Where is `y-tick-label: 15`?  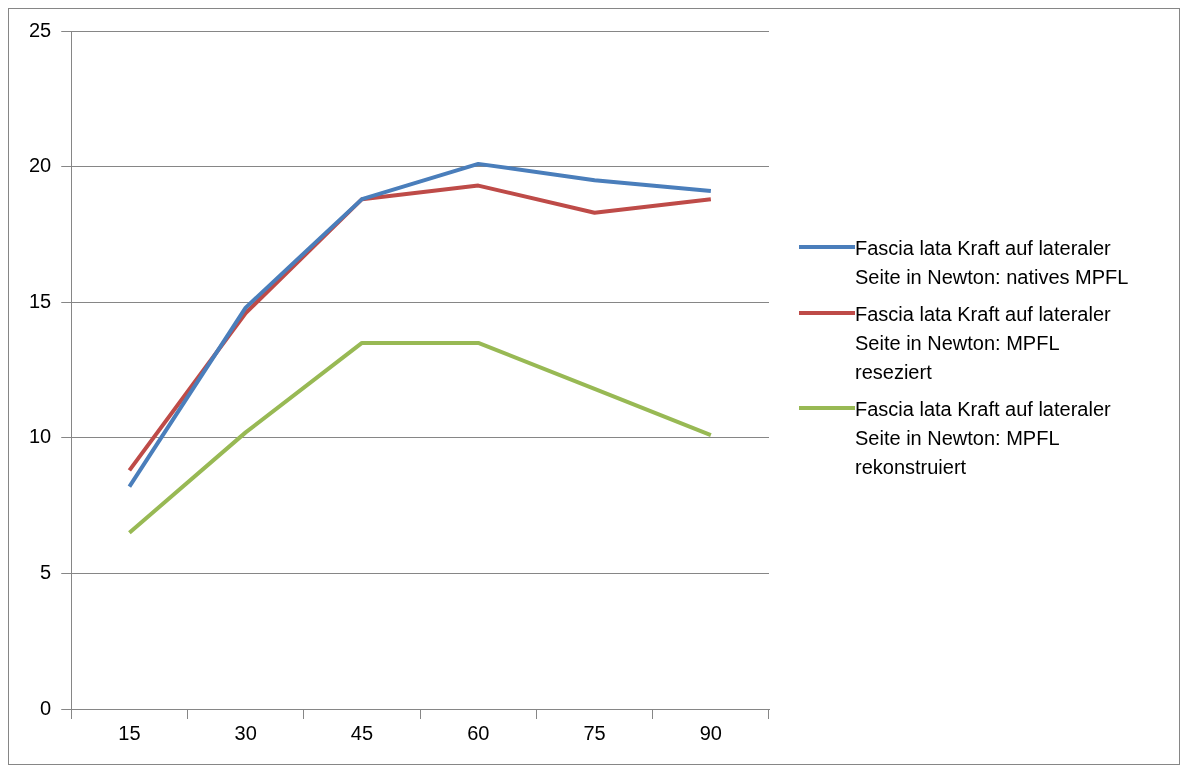
y-tick-label: 15 is located at coordinates (40, 300).